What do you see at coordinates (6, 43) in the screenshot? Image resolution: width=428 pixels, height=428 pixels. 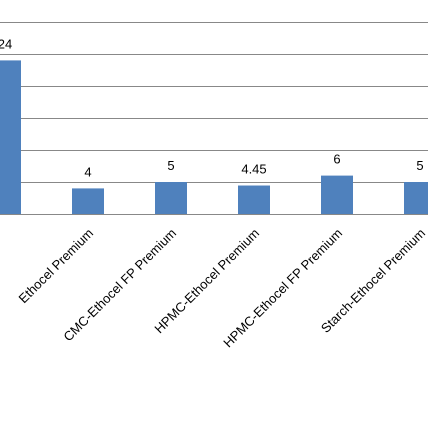 I see `value-label: 24` at bounding box center [6, 43].